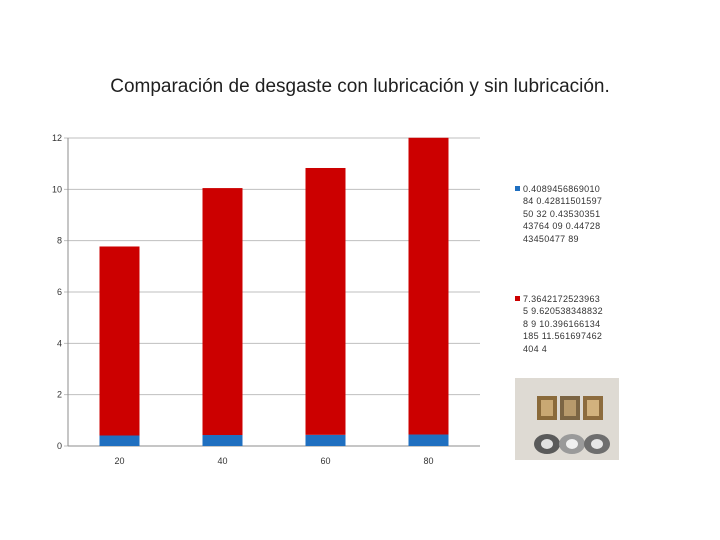  Describe the element at coordinates (517, 298) in the screenshot. I see `legend-swatch-red` at that location.